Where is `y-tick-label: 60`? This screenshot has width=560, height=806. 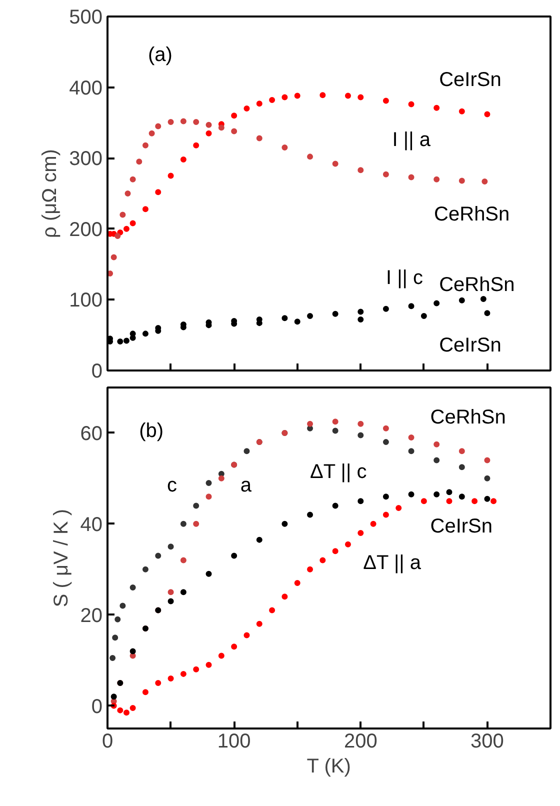 y-tick-label: 60 is located at coordinates (91, 433).